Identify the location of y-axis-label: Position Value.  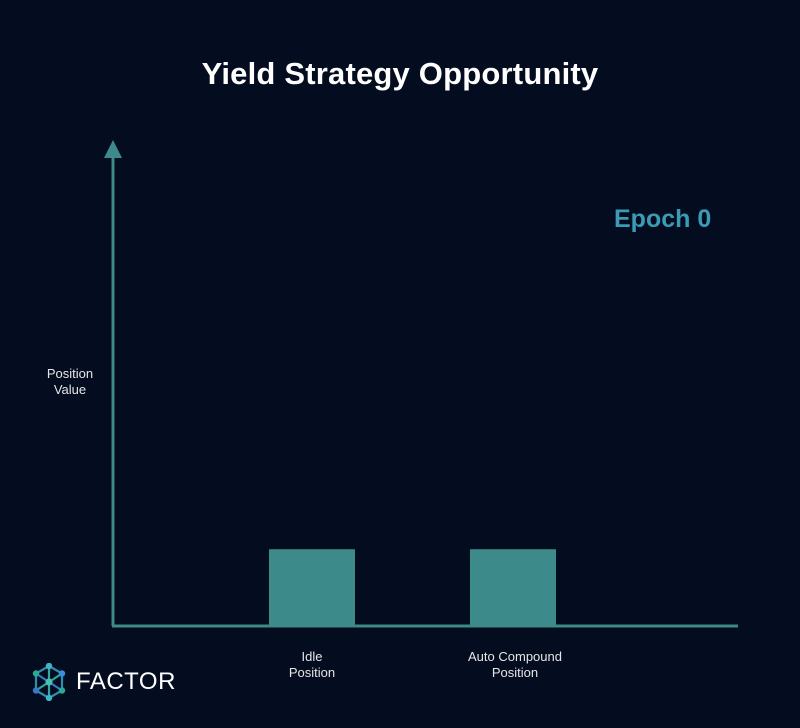
(70, 382).